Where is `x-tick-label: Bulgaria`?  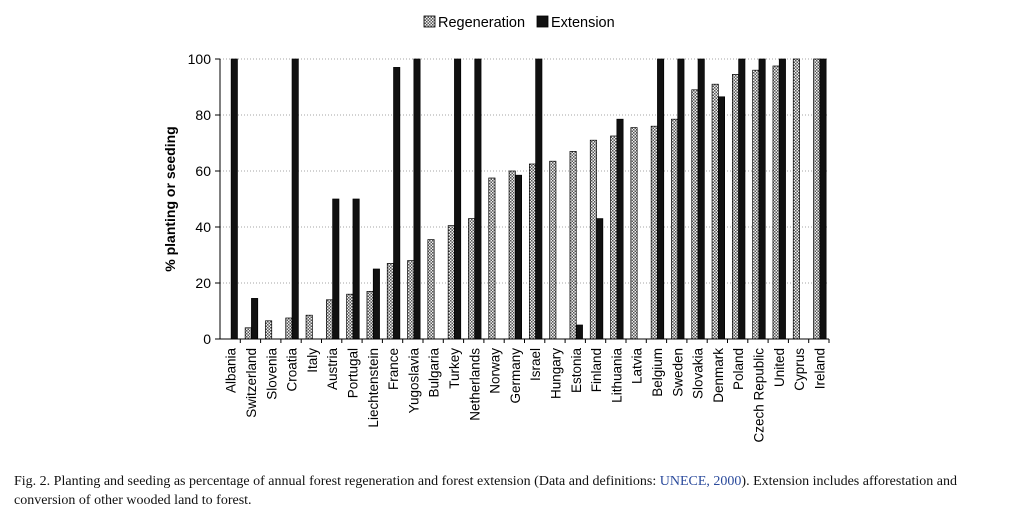 x-tick-label: Bulgaria is located at coordinates (434, 373).